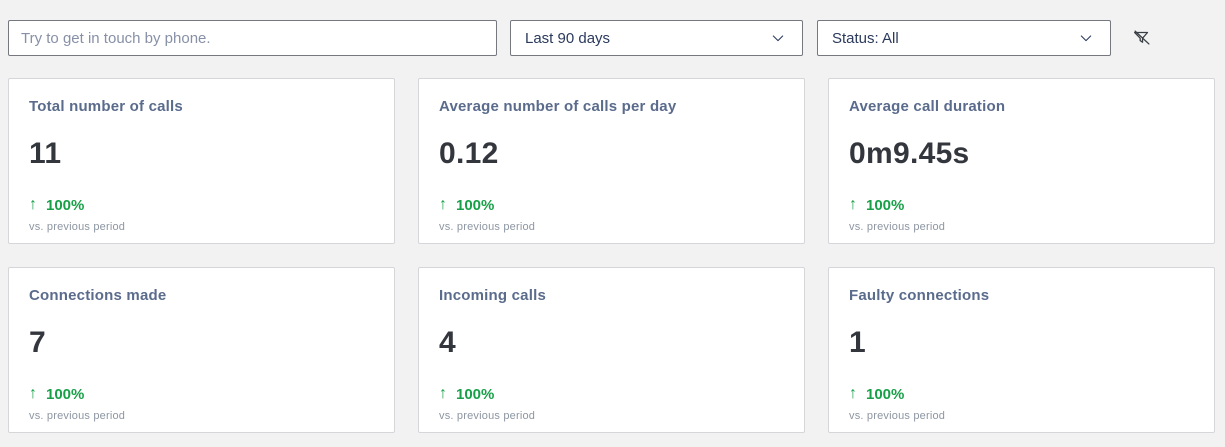  I want to click on card-value: 0.12, so click(469, 153).